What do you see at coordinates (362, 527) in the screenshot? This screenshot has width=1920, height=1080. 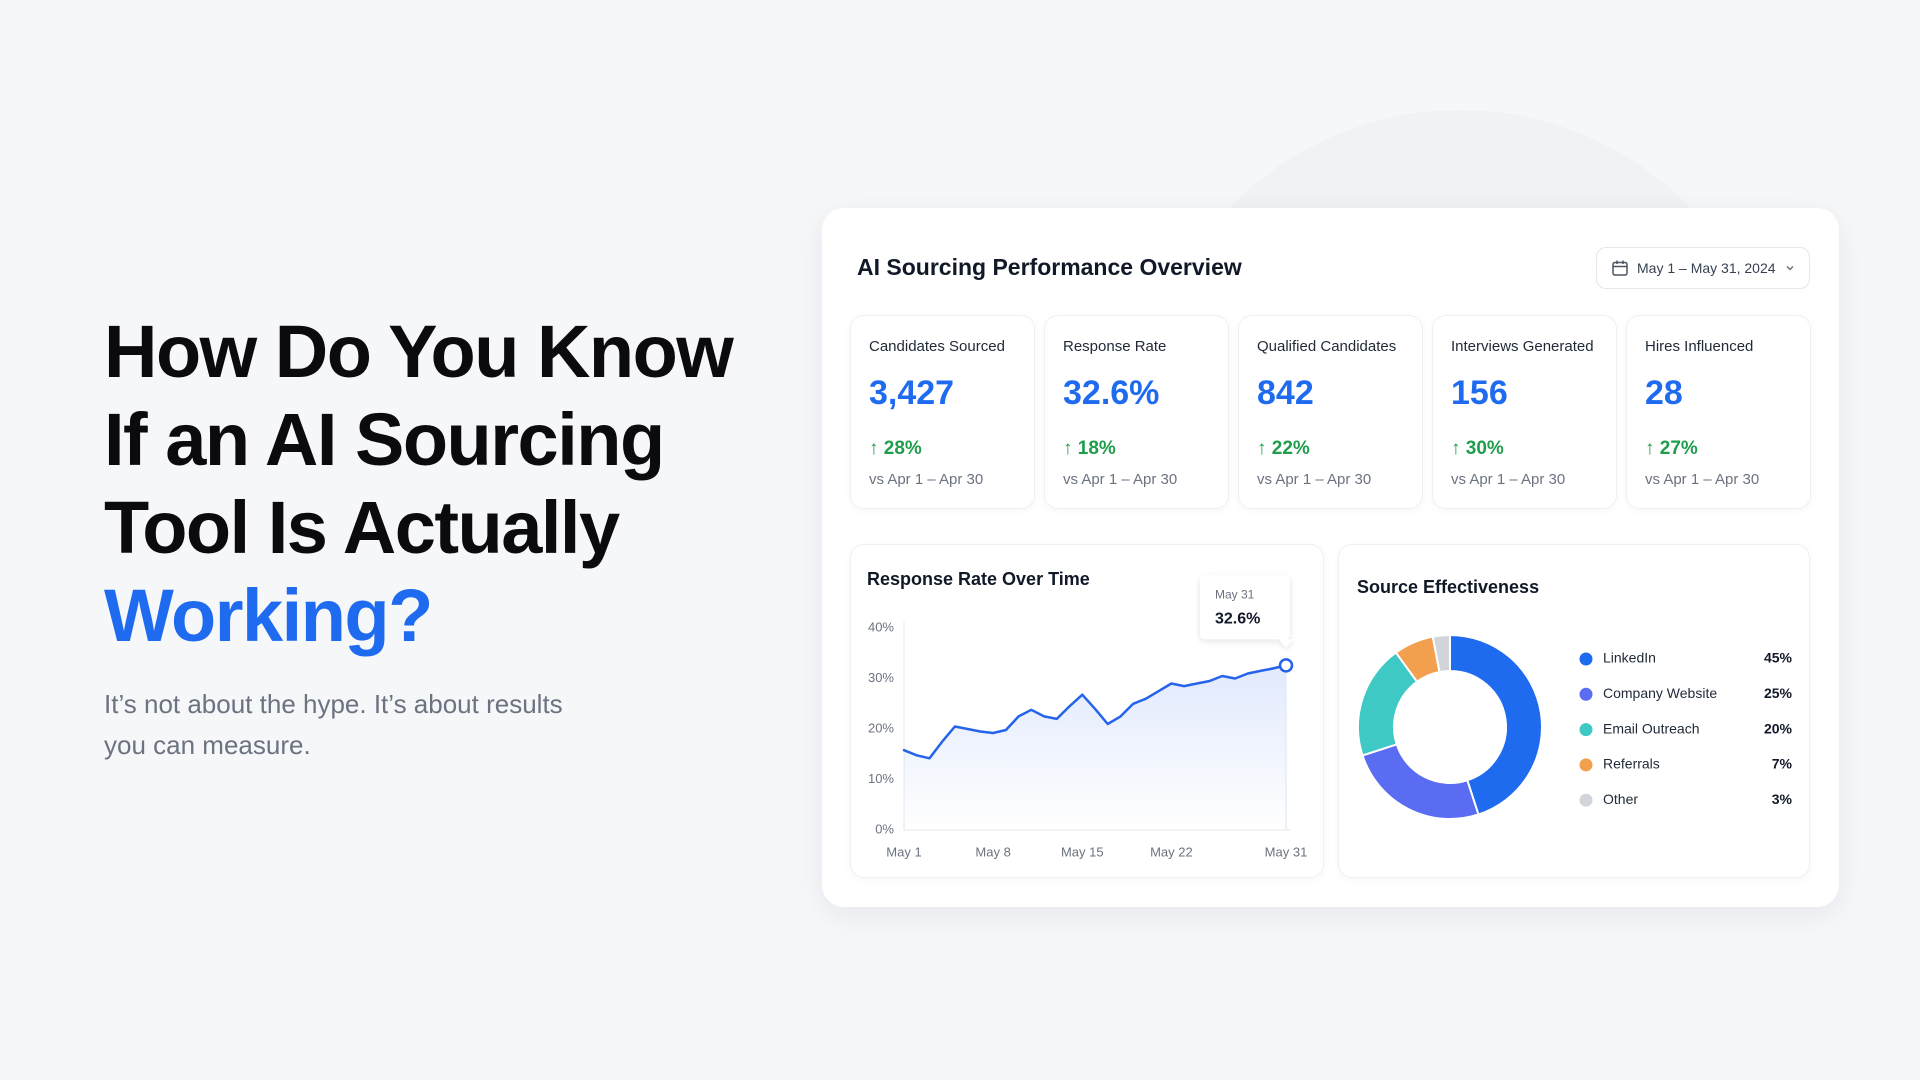 I see `headline-line: Tool Is Actually` at bounding box center [362, 527].